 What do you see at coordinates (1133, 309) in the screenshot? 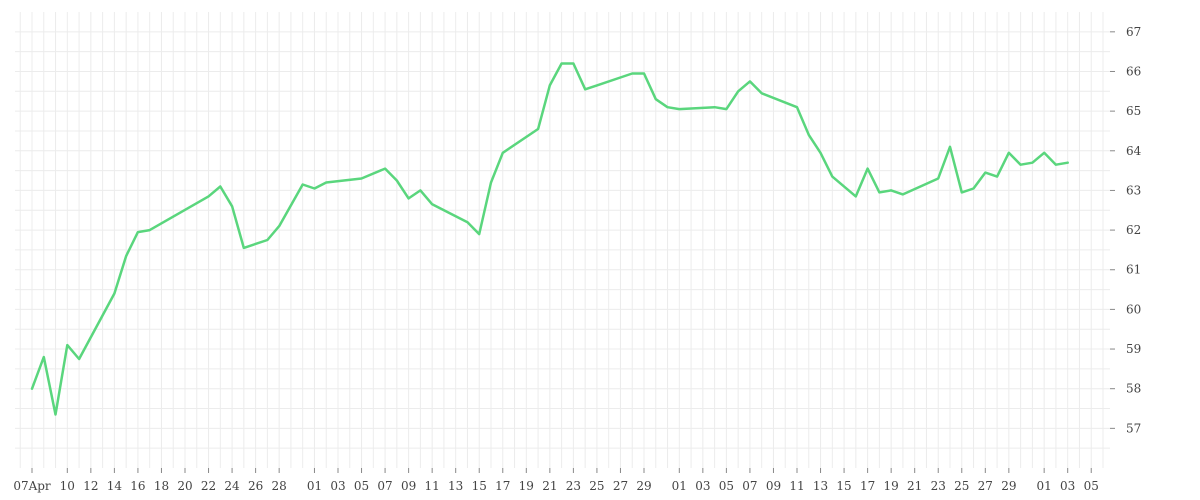
I see `y-tick-label: 60` at bounding box center [1133, 309].